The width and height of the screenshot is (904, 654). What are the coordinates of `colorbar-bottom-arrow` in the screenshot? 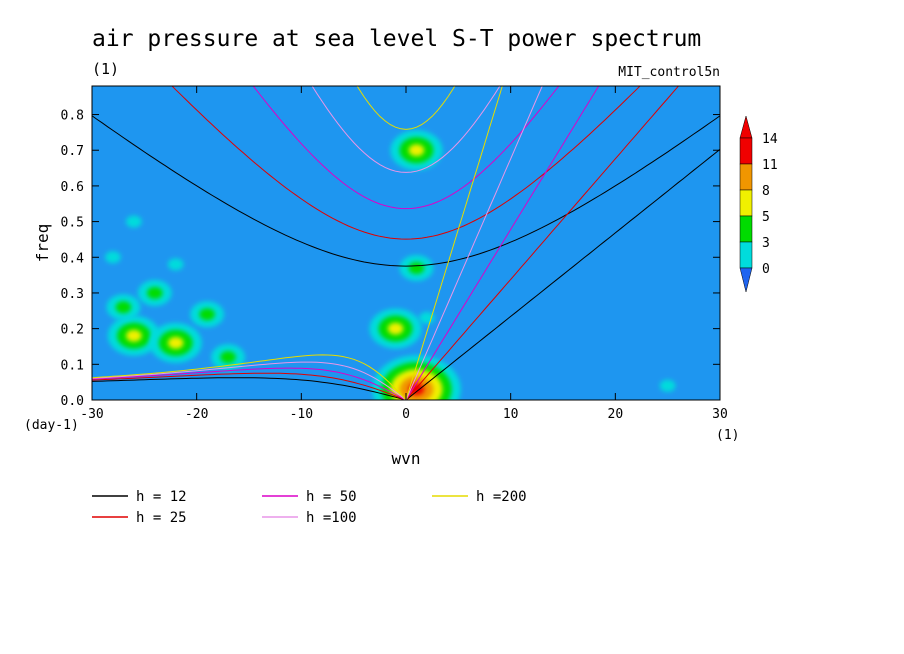 It's located at (746, 280).